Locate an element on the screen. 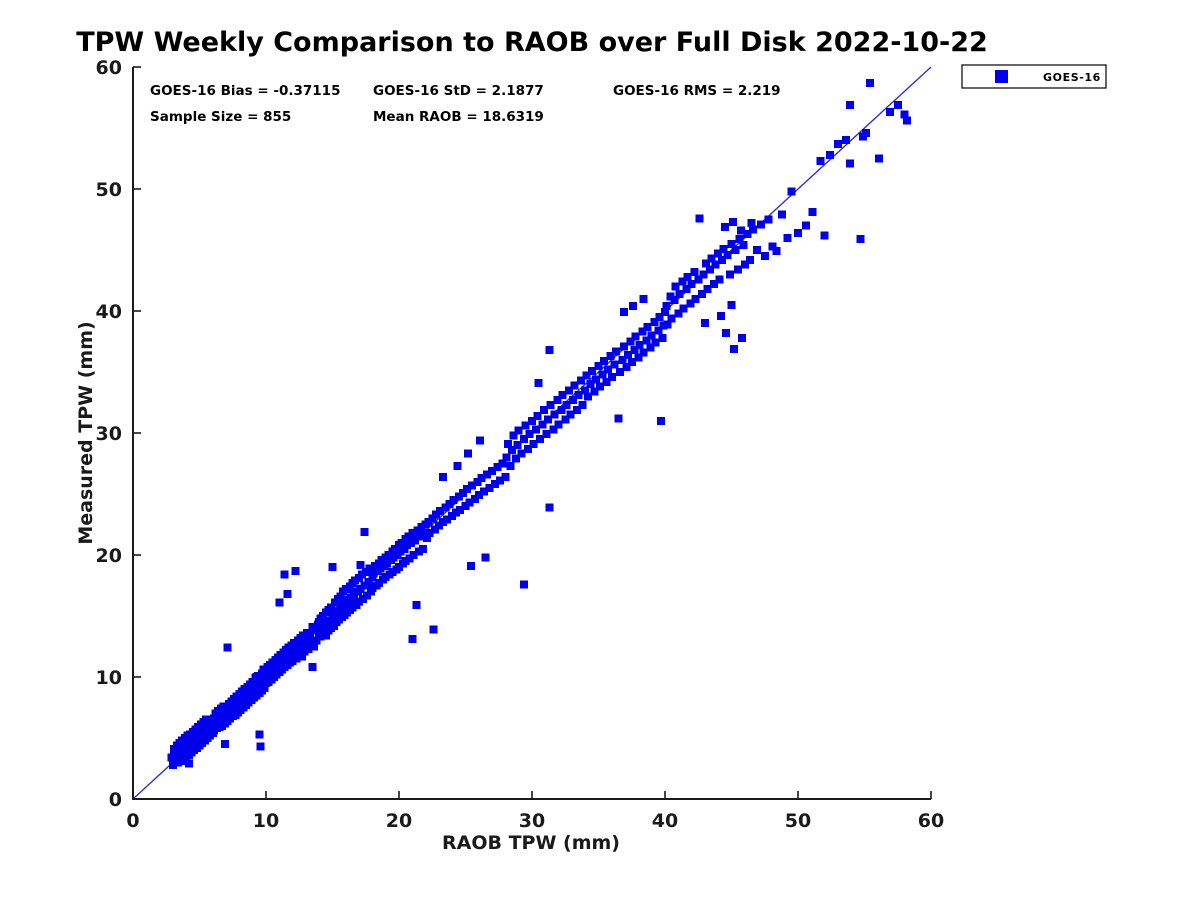  stat-bias: GOES-16 Bias = -0.37115 is located at coordinates (245, 91).